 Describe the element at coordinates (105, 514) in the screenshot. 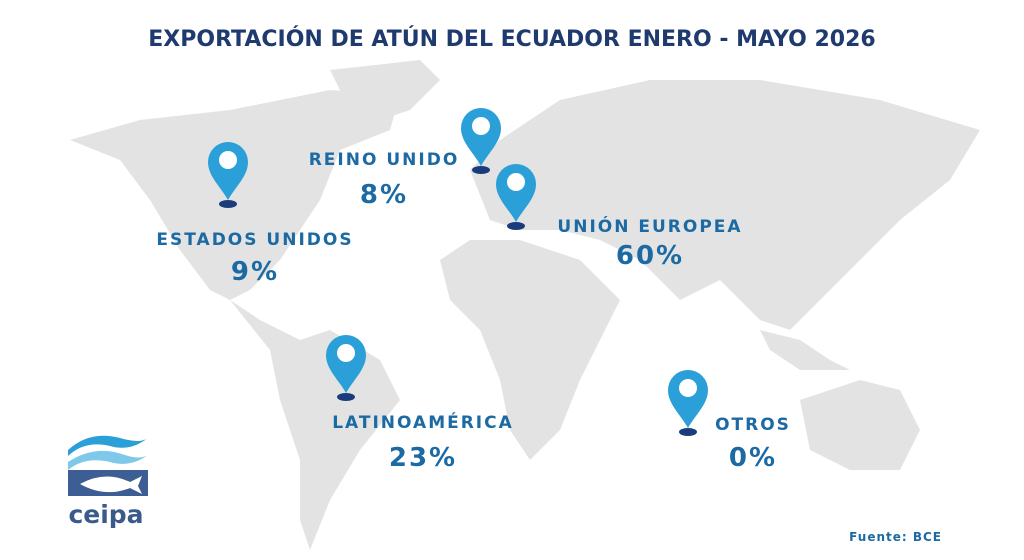

I see `logo-text: ceipa` at that location.